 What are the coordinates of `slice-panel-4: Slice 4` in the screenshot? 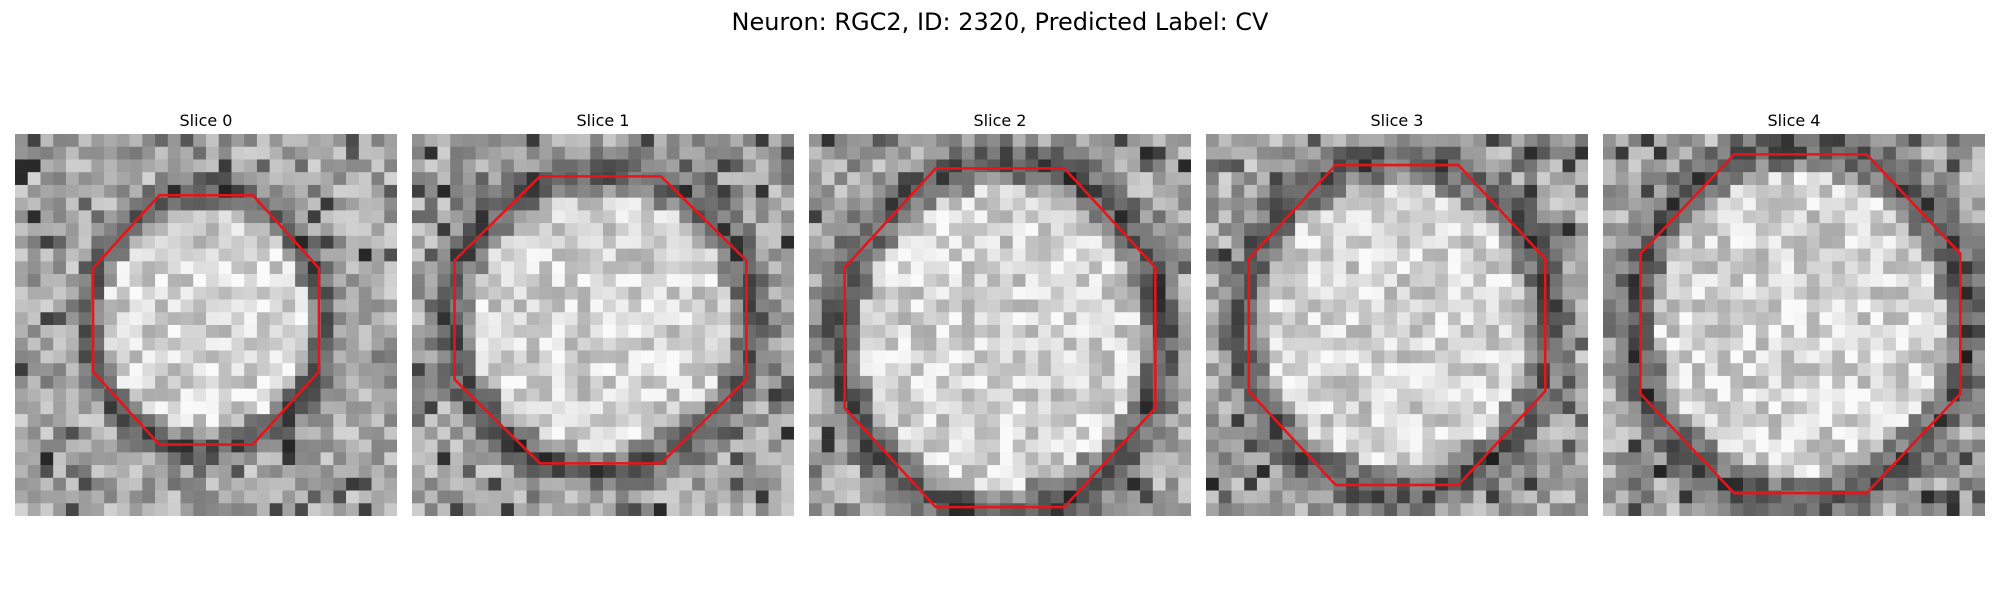 It's located at (1794, 313).